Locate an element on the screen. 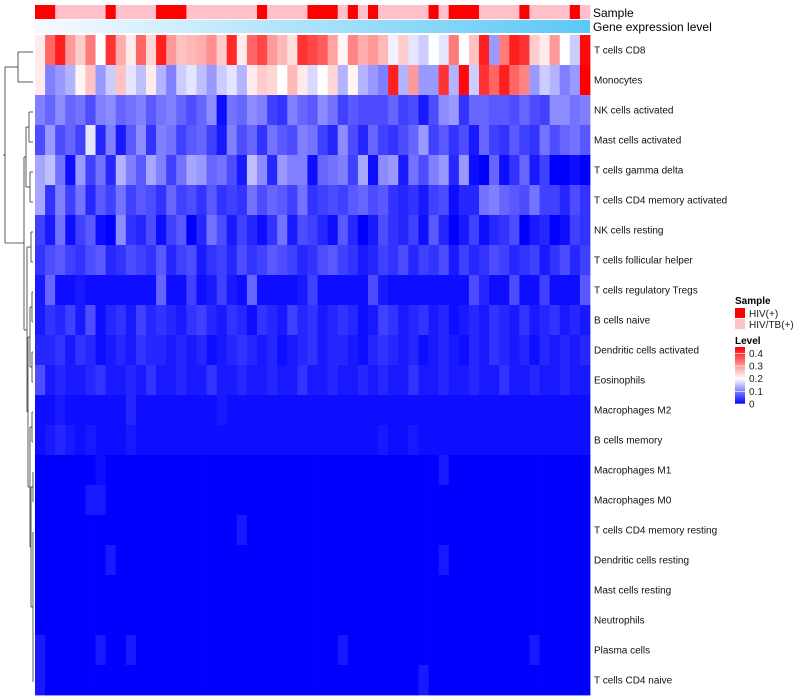 This screenshot has height=700, width=800. legend-level-ticks: 0.4 0.30.2 0.1 0 is located at coordinates (749, 380).